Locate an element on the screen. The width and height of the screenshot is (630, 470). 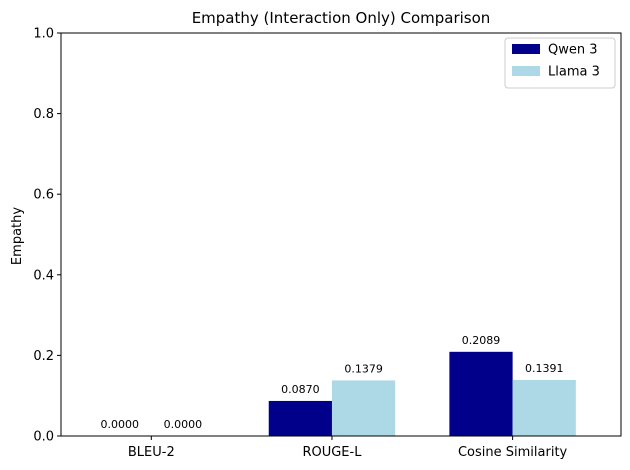
x-tick-label: Cosine Similarity is located at coordinates (513, 452).